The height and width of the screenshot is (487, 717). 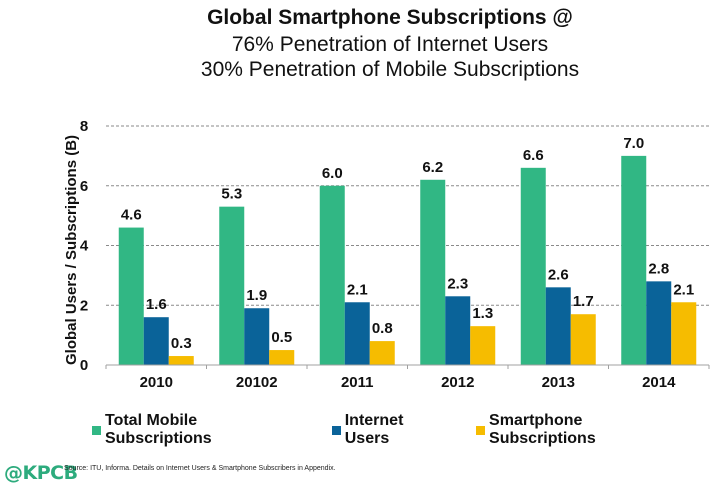 I want to click on legend-item-total-mobile: Total Mobile Subscriptions, so click(x=200, y=430).